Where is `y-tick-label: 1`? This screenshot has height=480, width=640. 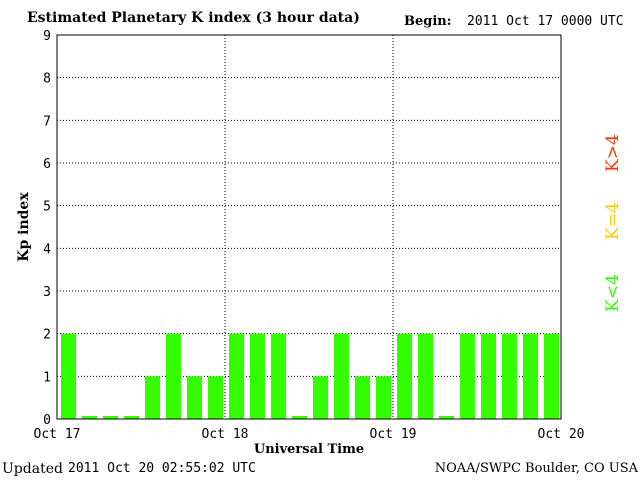 y-tick-label: 1 is located at coordinates (47, 377).